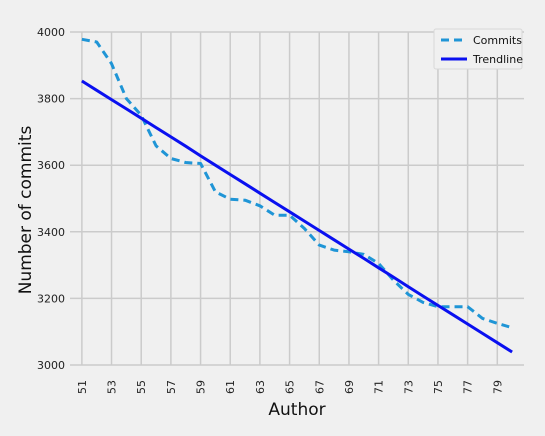 Image resolution: width=545 pixels, height=436 pixels. Describe the element at coordinates (141, 387) in the screenshot. I see `x-tick-label: 55` at that location.